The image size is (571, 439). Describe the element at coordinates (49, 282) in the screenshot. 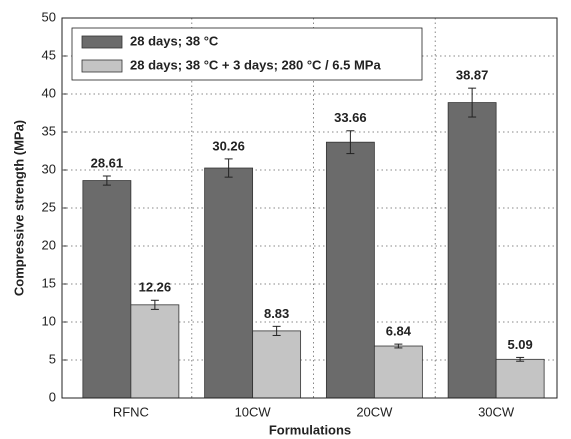

I see `y-tick-label: 15` at that location.